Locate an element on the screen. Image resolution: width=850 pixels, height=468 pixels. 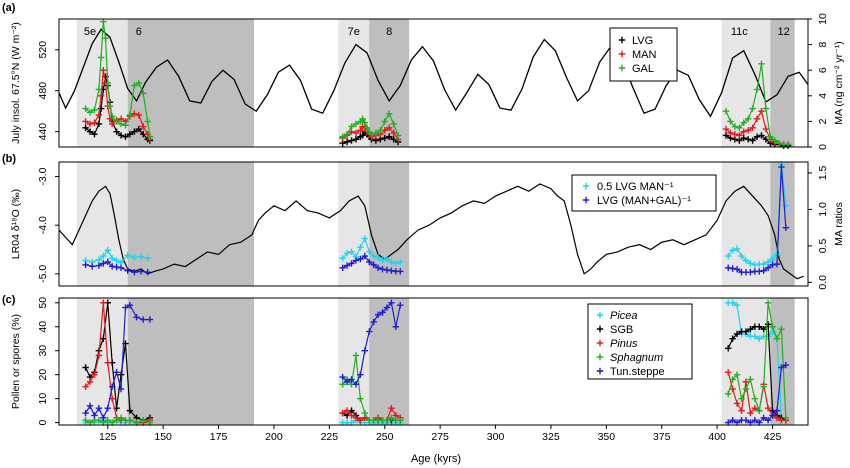
panel-label-b: (b) is located at coordinates (9, 159).